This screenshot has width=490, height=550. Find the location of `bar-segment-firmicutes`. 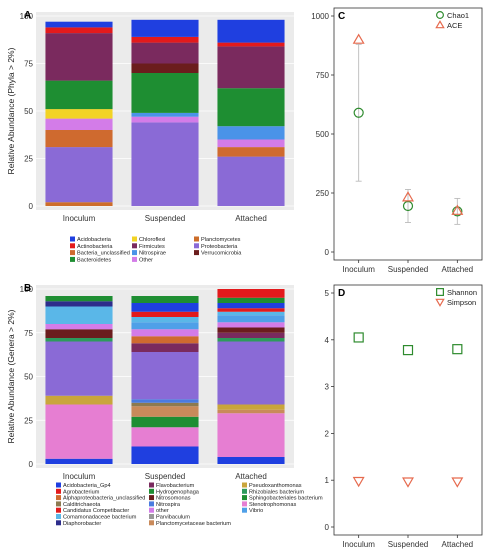

bar-segment-firmicutes is located at coordinates (79, 57).